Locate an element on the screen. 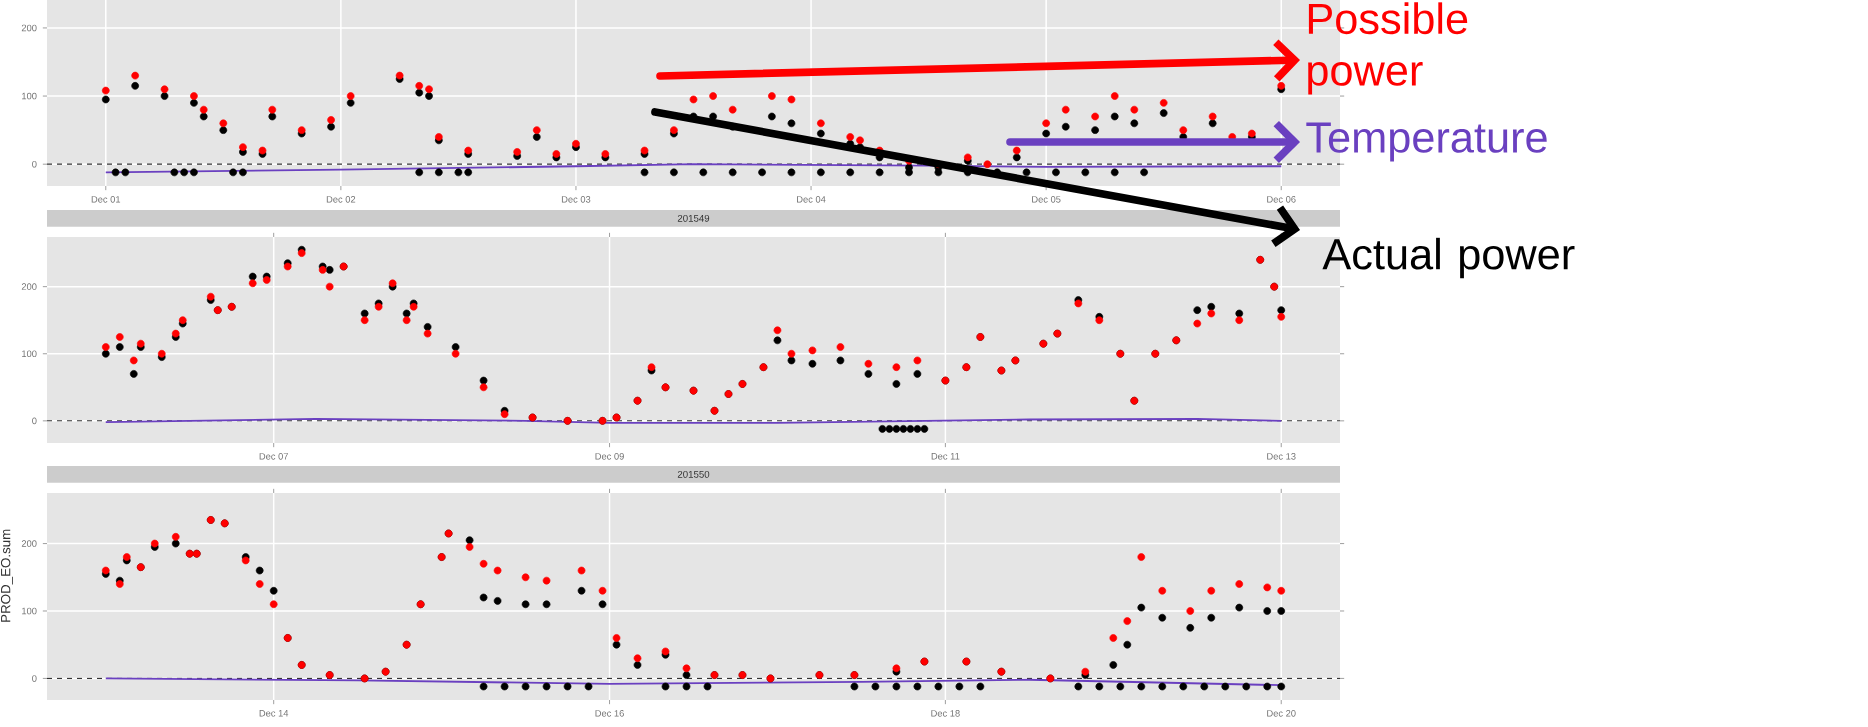 The height and width of the screenshot is (727, 1868). y-axis-title: PROD_EO.sum is located at coordinates (6, 575).